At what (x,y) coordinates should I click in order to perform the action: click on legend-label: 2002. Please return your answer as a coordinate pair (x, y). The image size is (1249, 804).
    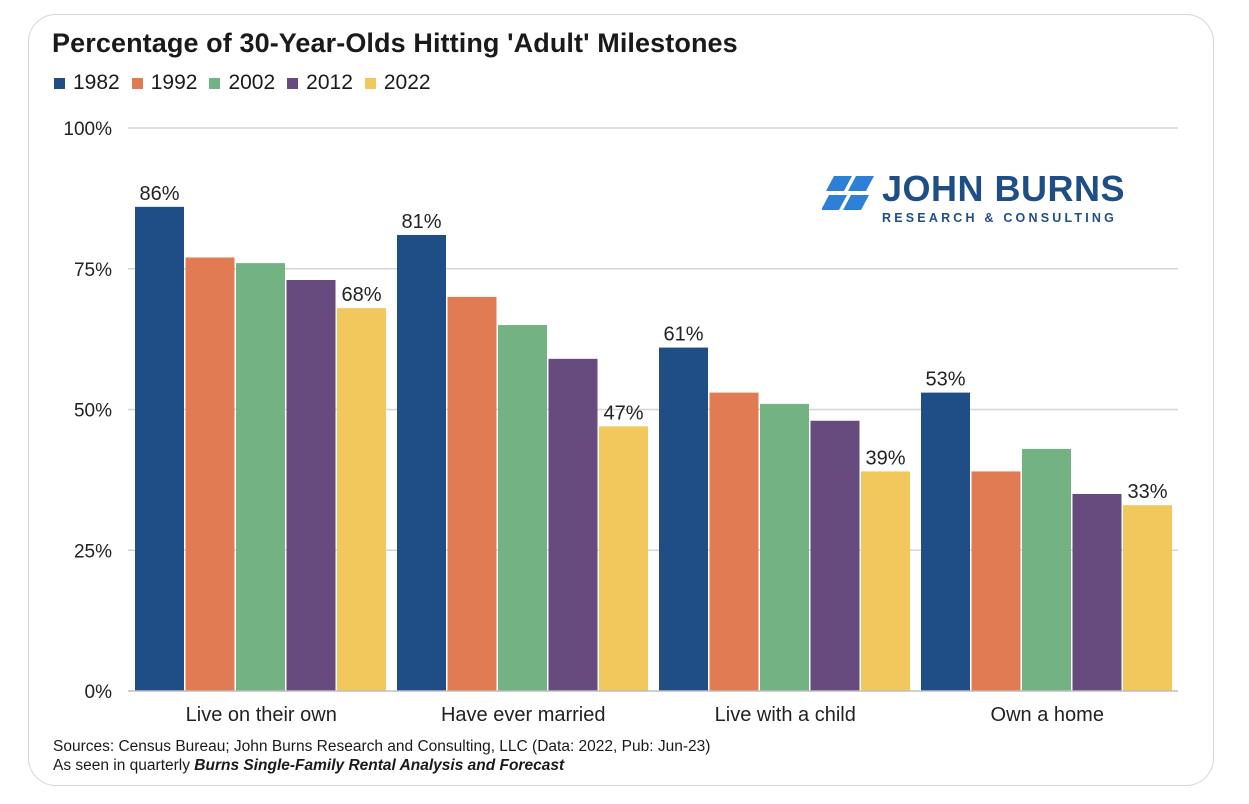
    Looking at the image, I should click on (252, 82).